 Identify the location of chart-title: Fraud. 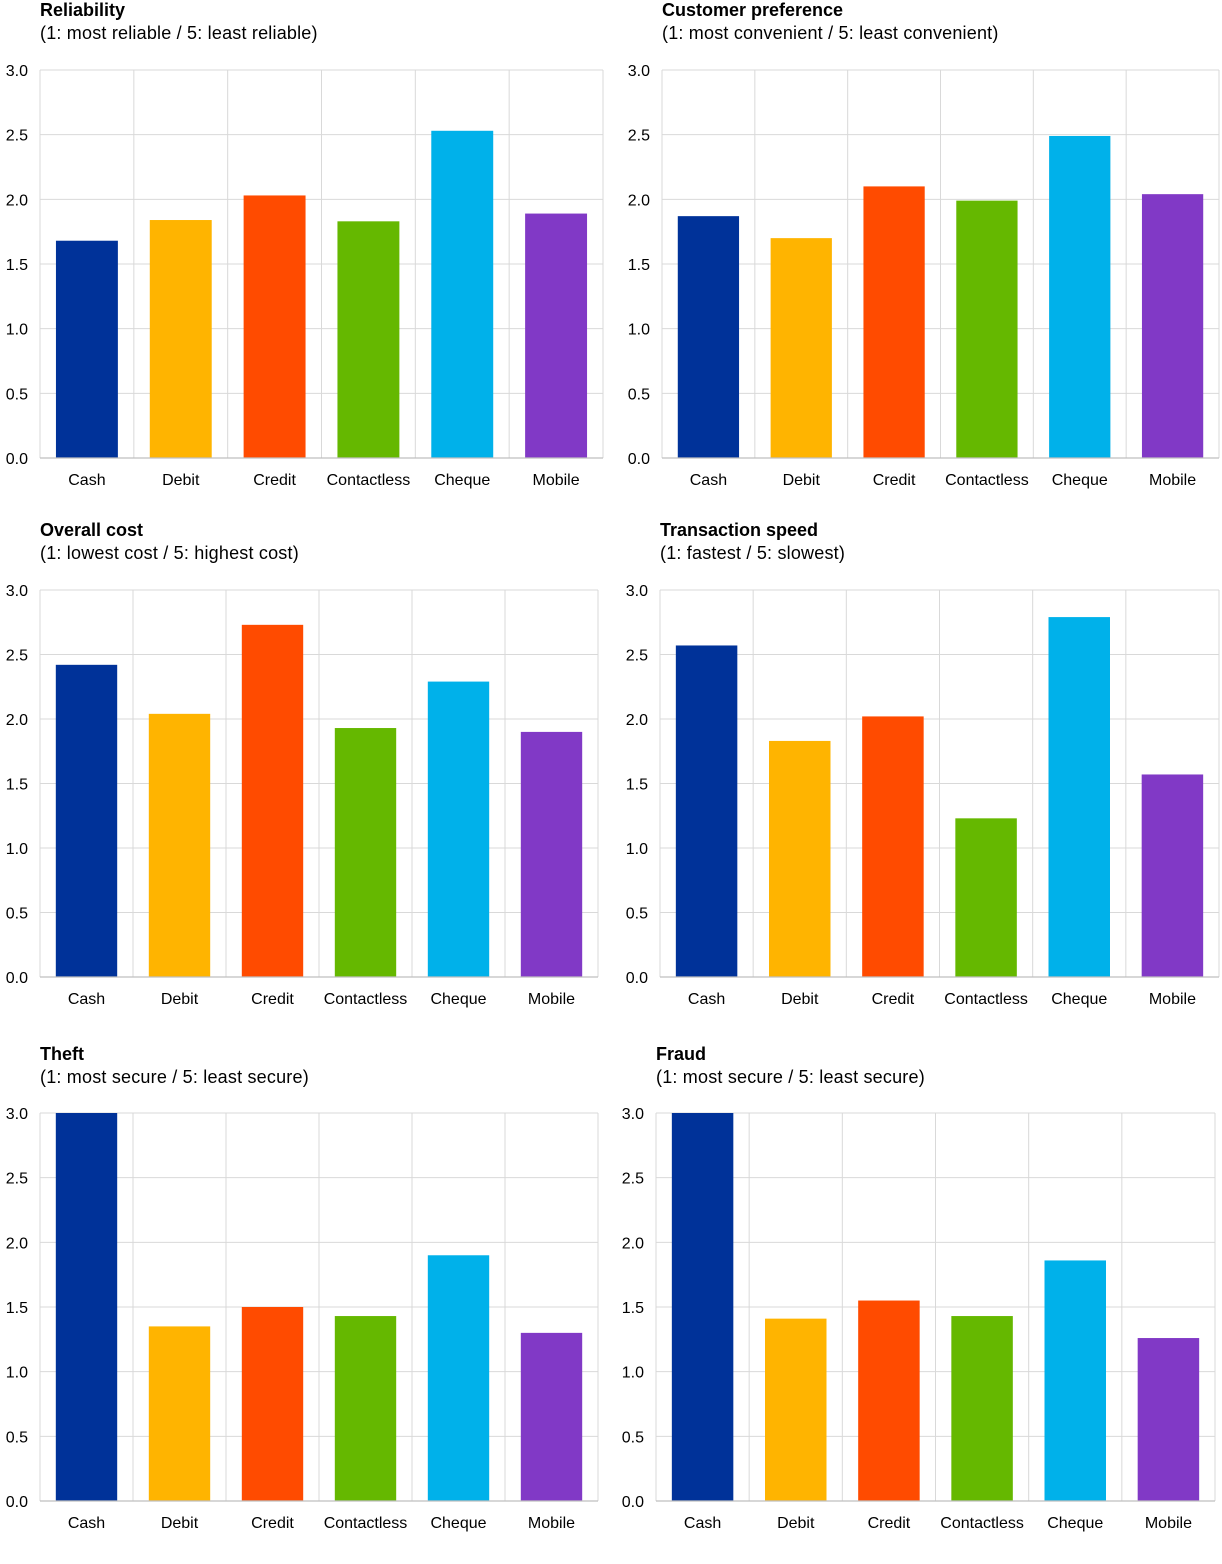
(681, 1054).